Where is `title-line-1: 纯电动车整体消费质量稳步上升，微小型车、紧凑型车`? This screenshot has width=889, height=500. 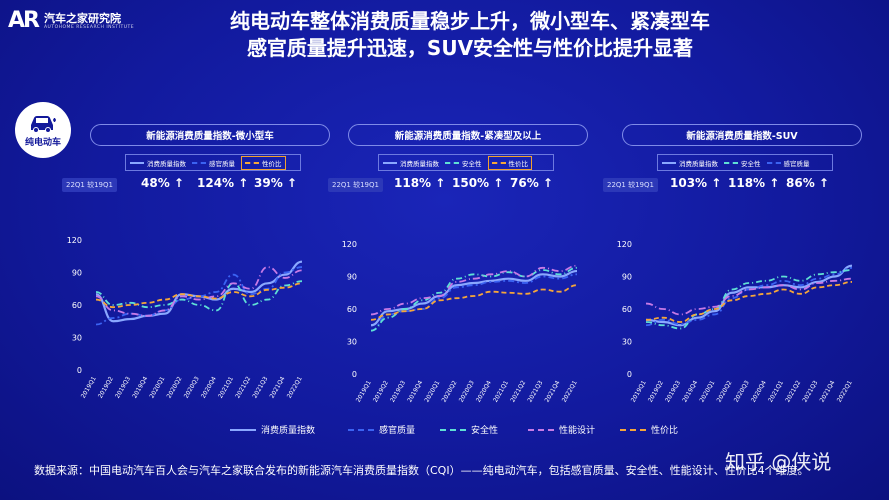 title-line-1: 纯电动车整体消费质量稳步上升，微小型车、紧凑型车 is located at coordinates (470, 21).